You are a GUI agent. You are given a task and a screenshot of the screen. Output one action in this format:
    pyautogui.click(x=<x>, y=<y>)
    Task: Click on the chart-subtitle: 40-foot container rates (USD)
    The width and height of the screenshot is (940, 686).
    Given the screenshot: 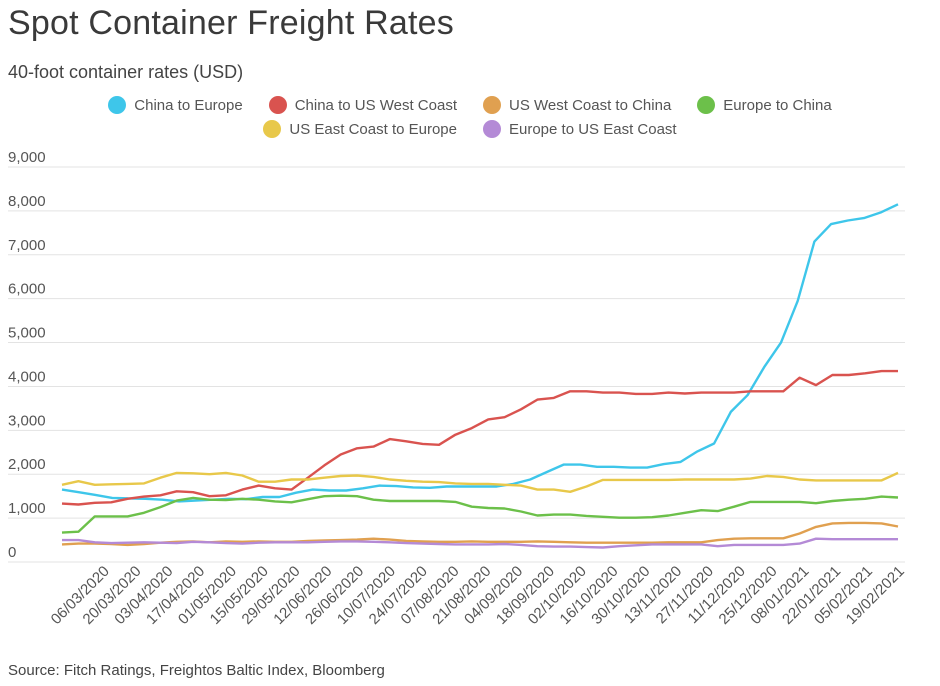 What is the action you would take?
    pyautogui.click(x=126, y=72)
    